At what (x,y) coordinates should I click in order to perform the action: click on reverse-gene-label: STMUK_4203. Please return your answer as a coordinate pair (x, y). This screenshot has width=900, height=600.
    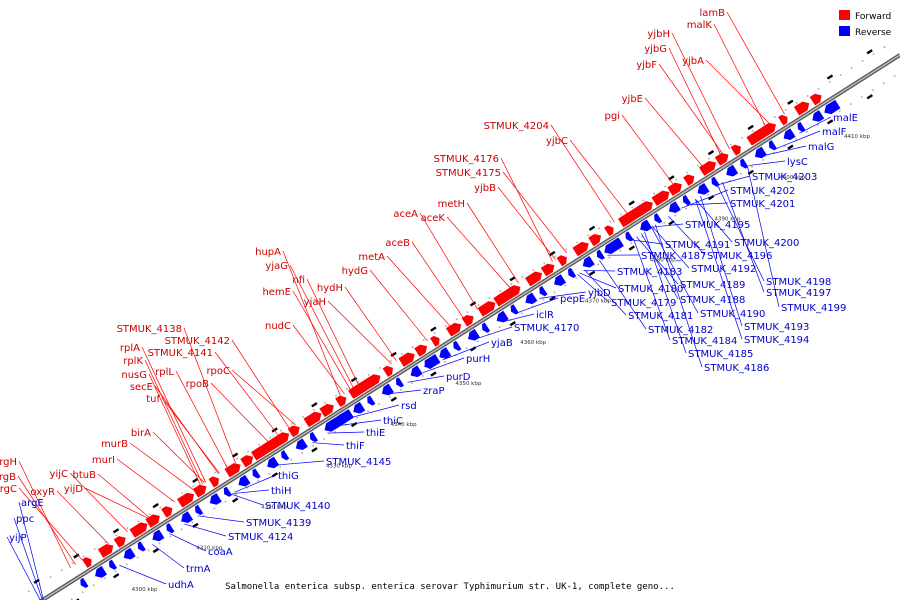
    Looking at the image, I should click on (784, 177).